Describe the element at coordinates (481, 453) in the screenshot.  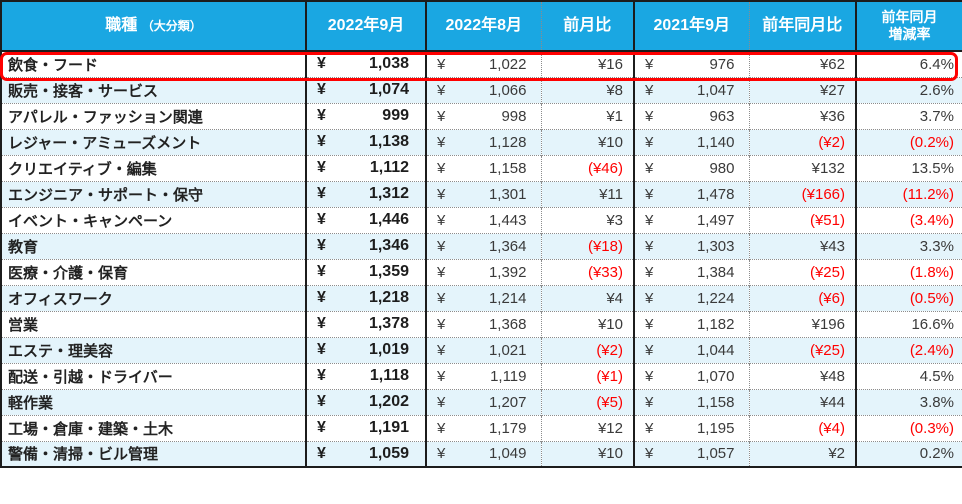
I see `table-row: 警備・清掃・ビル管理 ¥1,059 ¥1,049 ¥10 ¥1,057 ¥2 0.2%` at that location.